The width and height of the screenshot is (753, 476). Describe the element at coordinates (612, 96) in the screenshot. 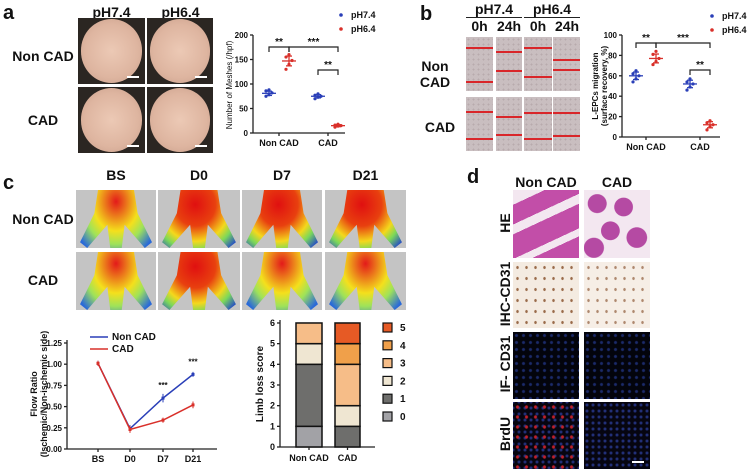

I see `y-tick-label: 40` at that location.